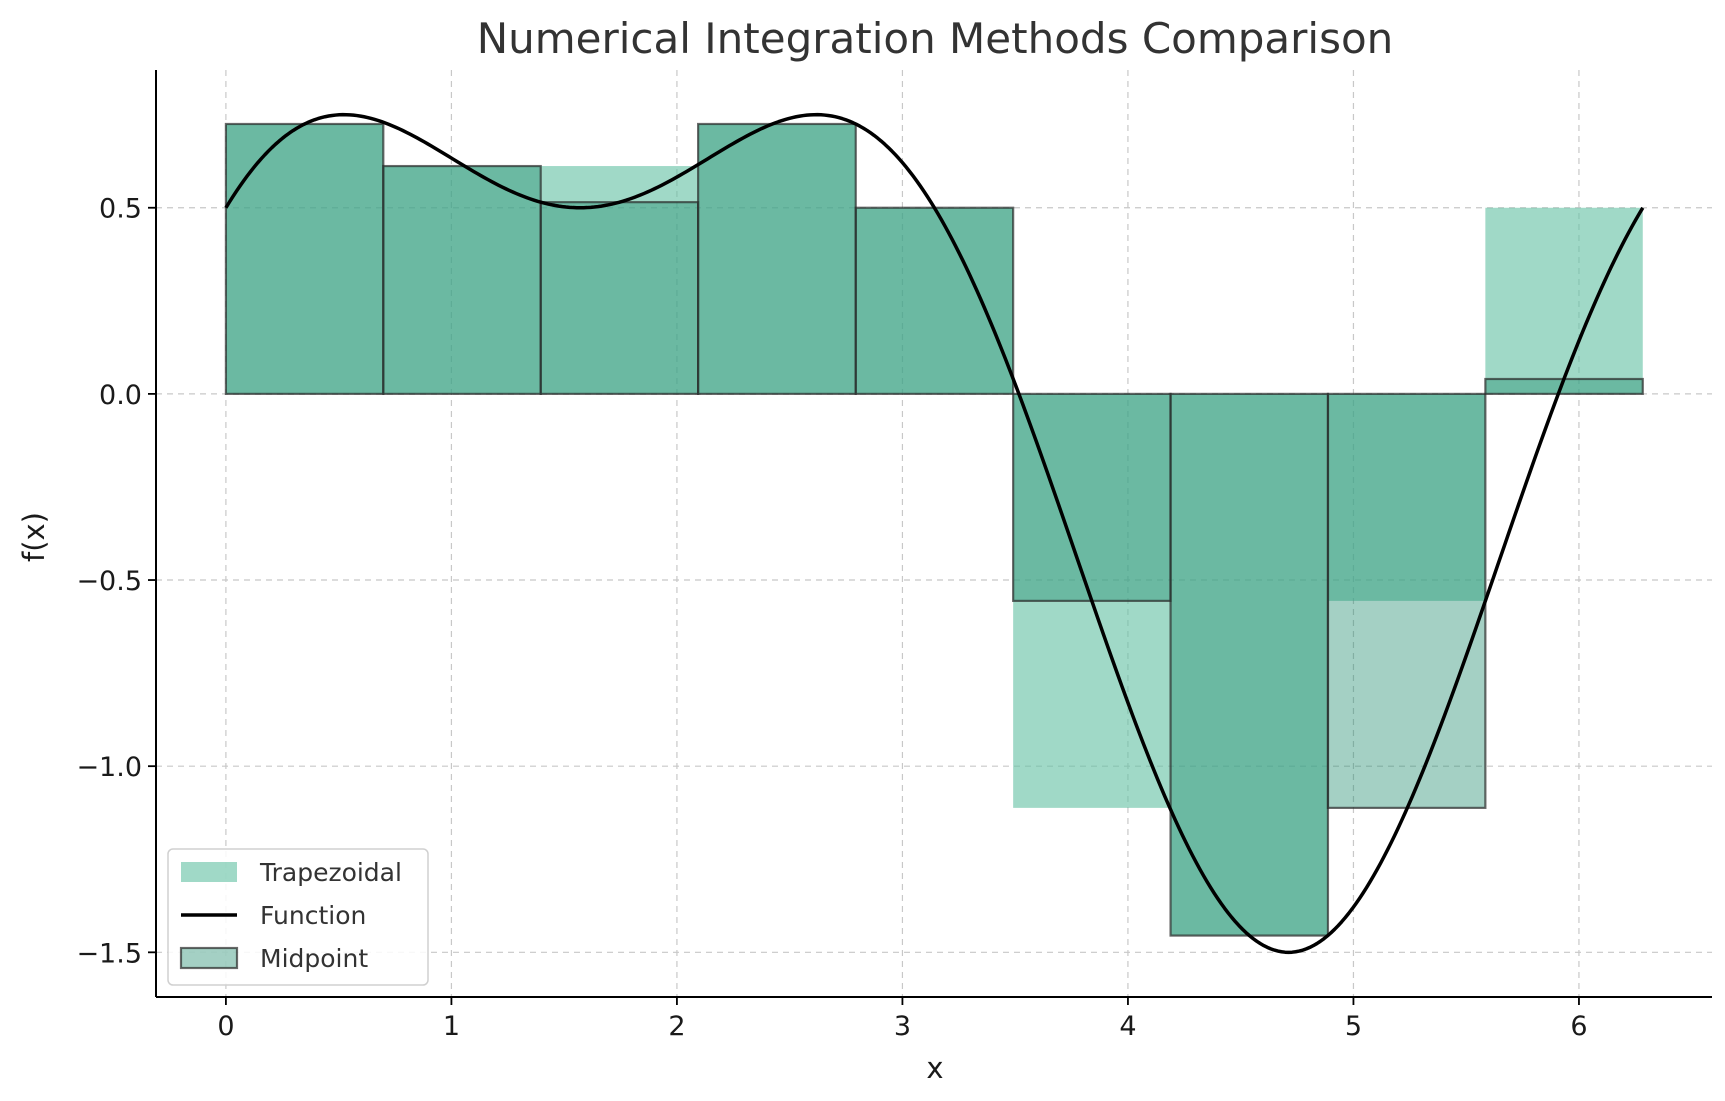  I want to click on x-tick-label: 0, so click(225, 1026).